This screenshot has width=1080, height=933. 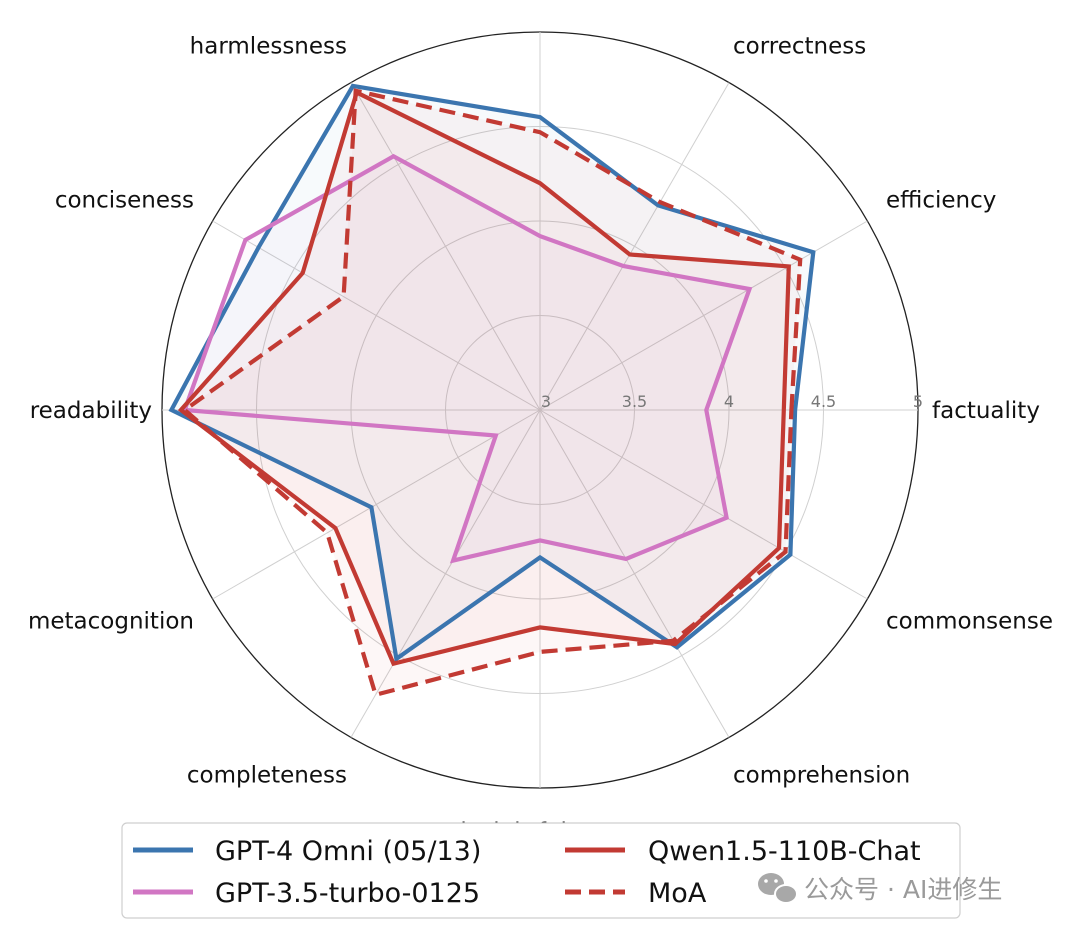 I want to click on legend-label-gpt35: GPT-3.5-turbo-0125, so click(x=347, y=893).